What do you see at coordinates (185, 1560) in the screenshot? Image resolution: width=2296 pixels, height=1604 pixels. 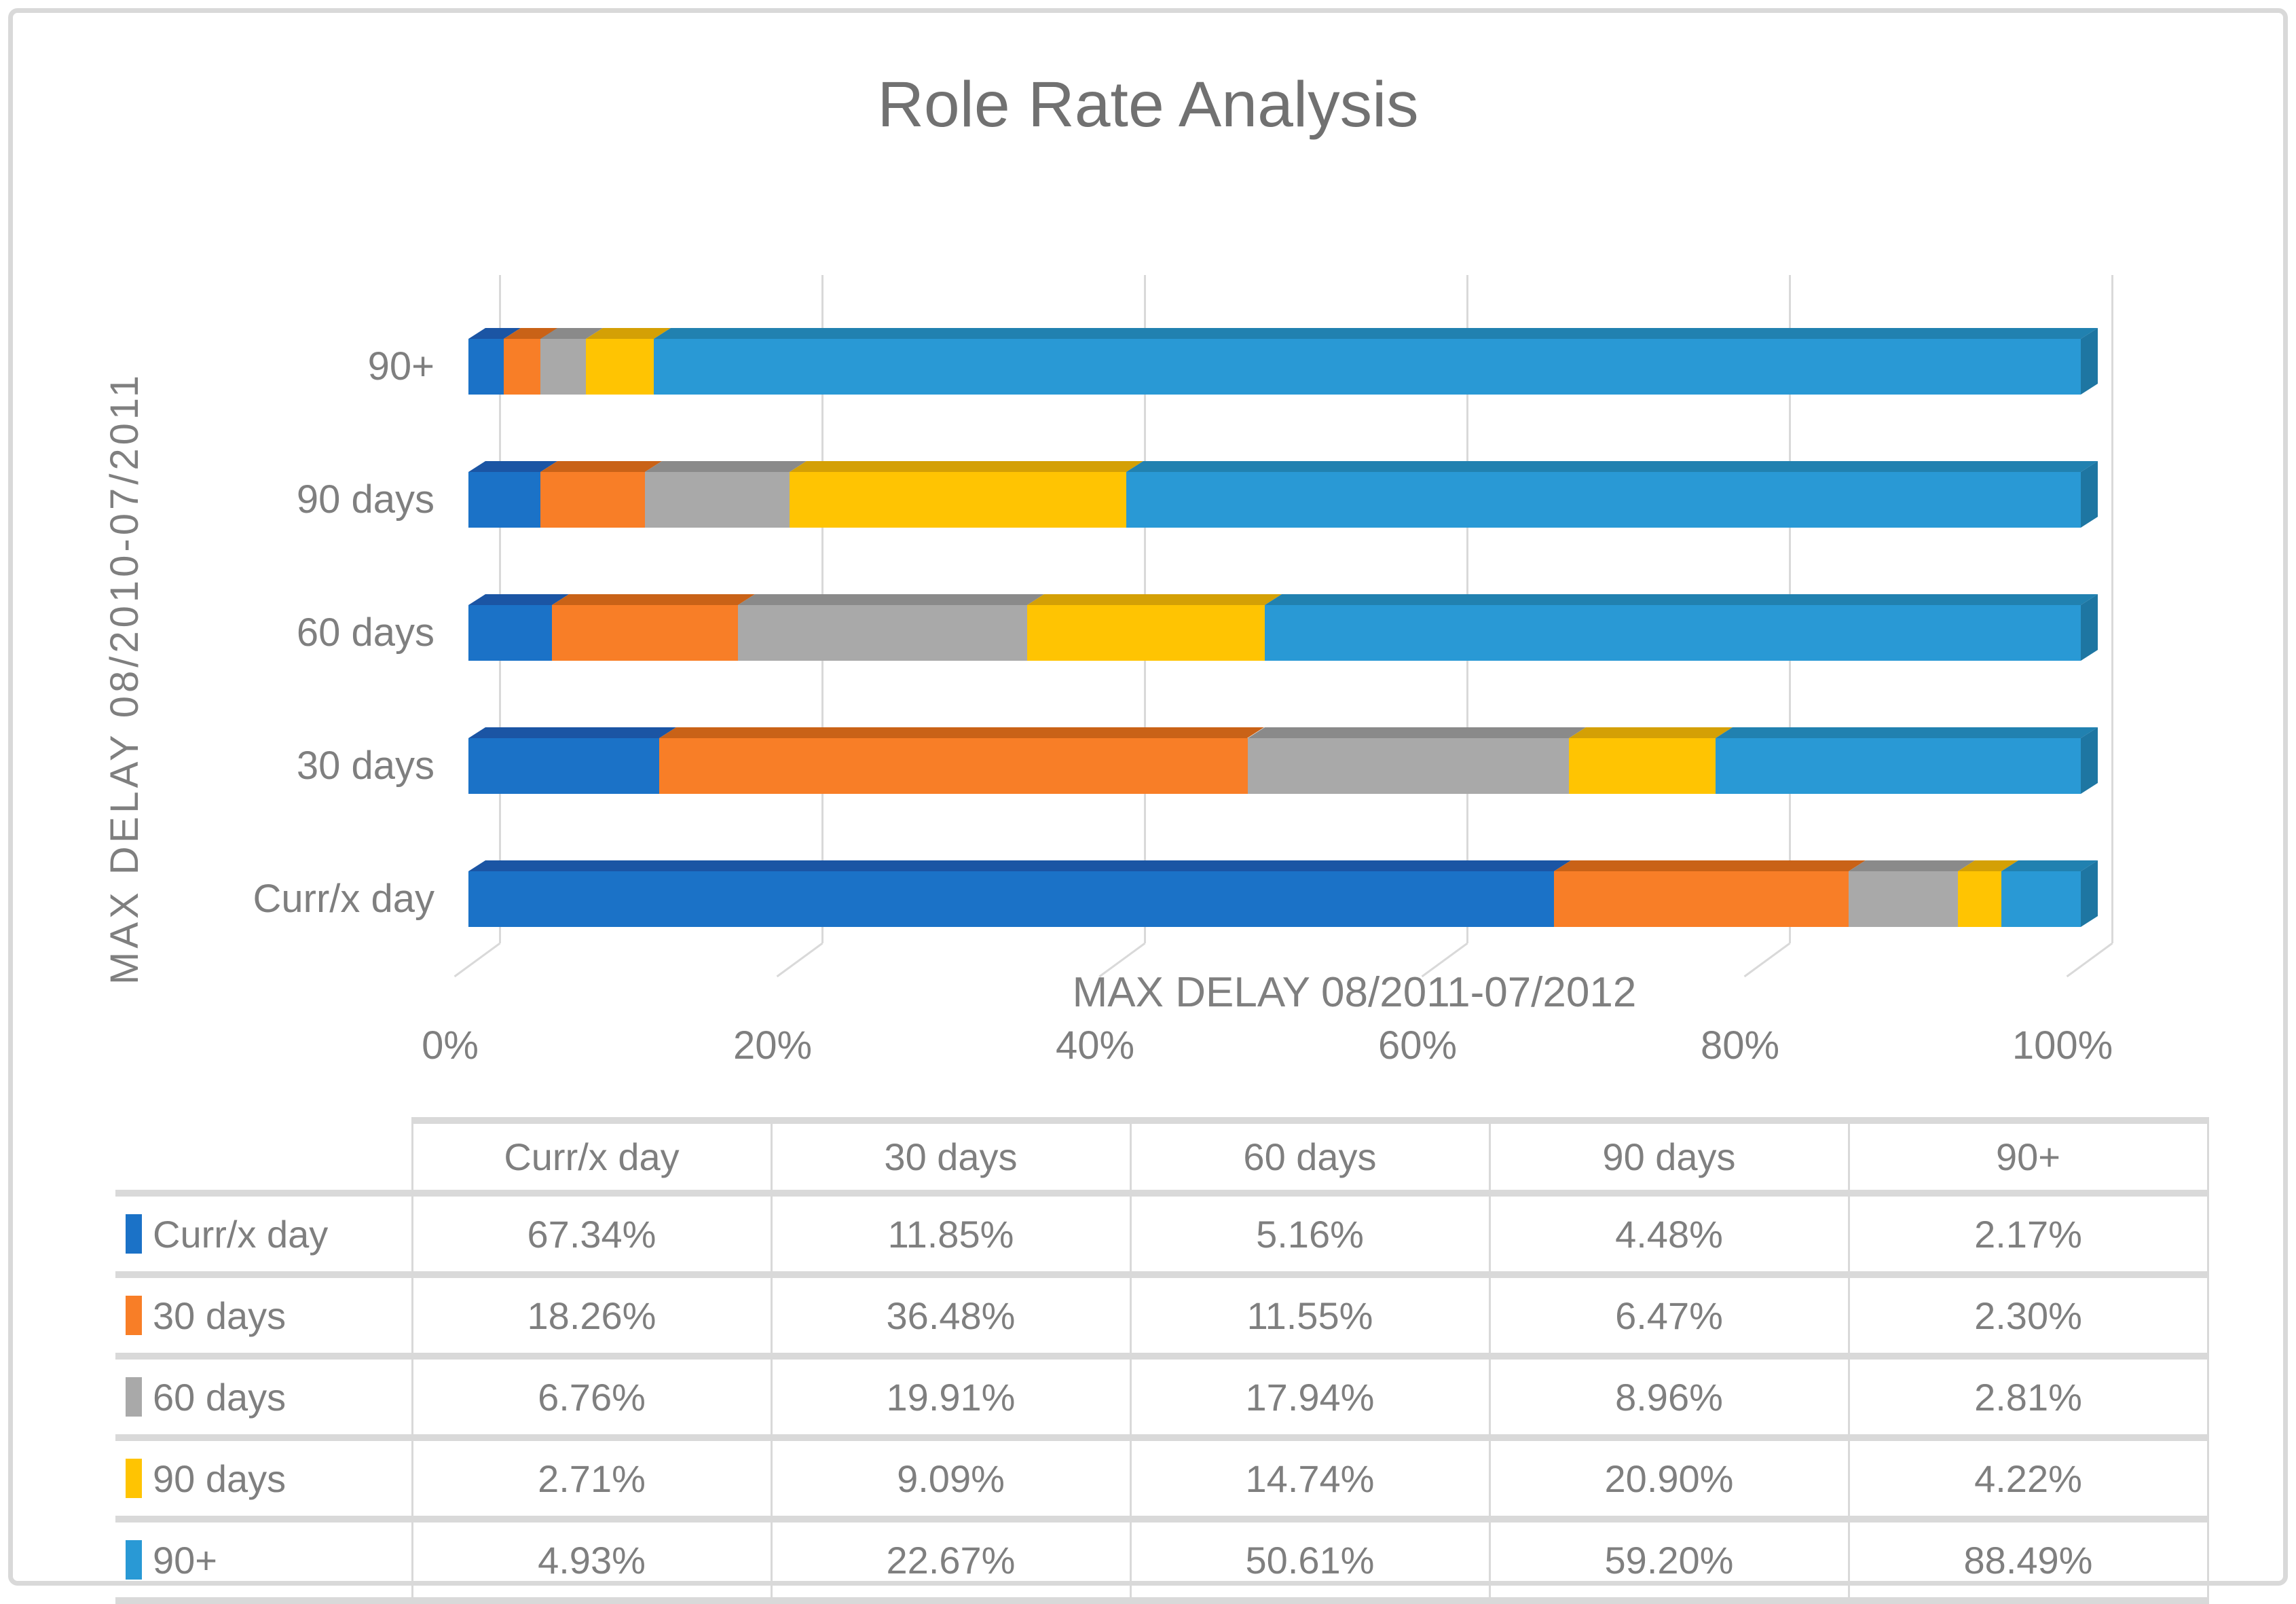 I see `legend-label: 90+` at bounding box center [185, 1560].